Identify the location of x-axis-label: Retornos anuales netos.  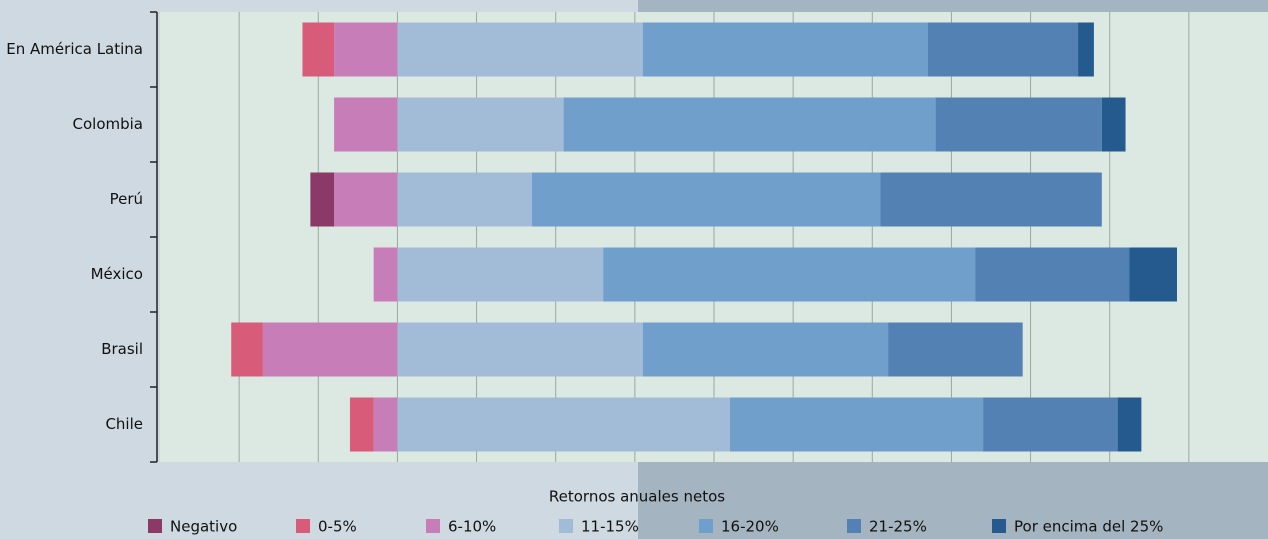
(637, 497).